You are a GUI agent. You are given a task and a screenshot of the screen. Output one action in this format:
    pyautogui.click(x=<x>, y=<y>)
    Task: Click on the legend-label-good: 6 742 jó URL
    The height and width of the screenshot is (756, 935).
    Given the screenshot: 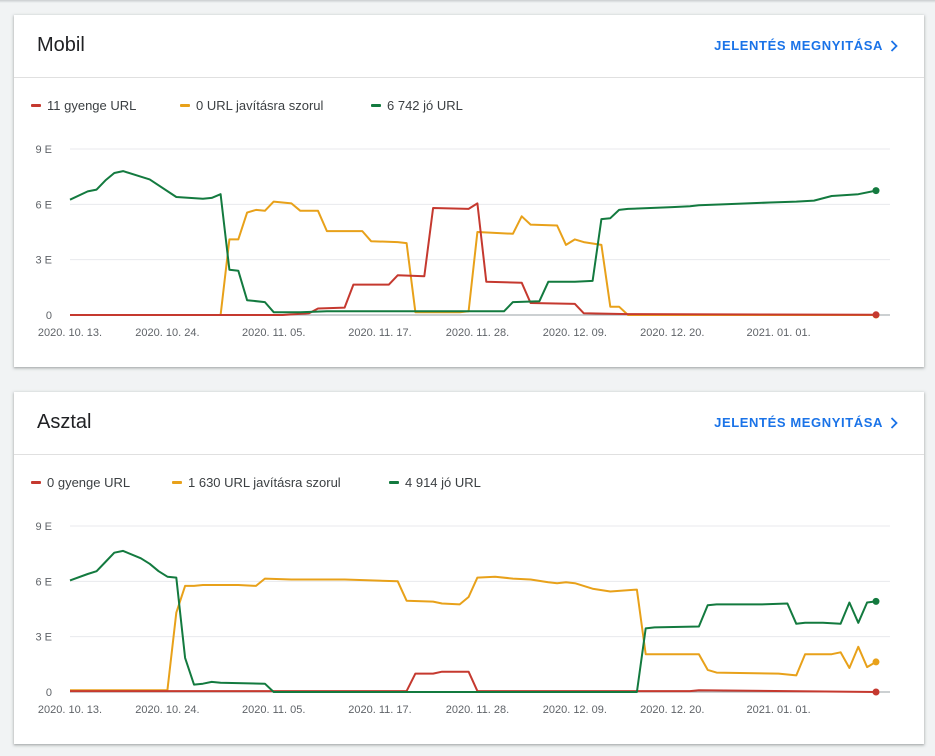 What is the action you would take?
    pyautogui.click(x=425, y=105)
    